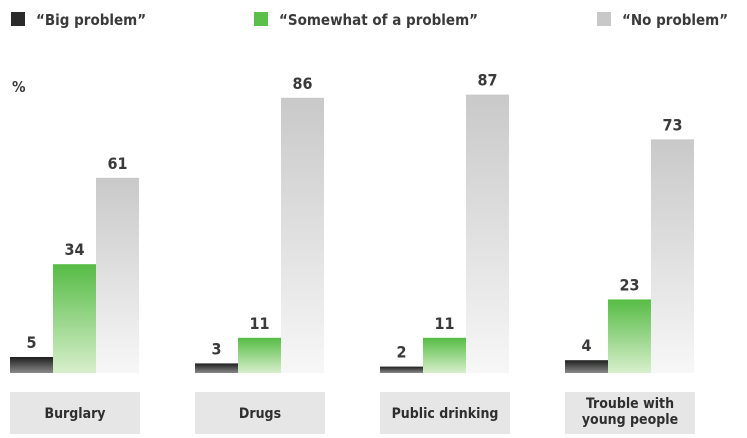  I want to click on category-label-burglary: Burglary, so click(74, 414).